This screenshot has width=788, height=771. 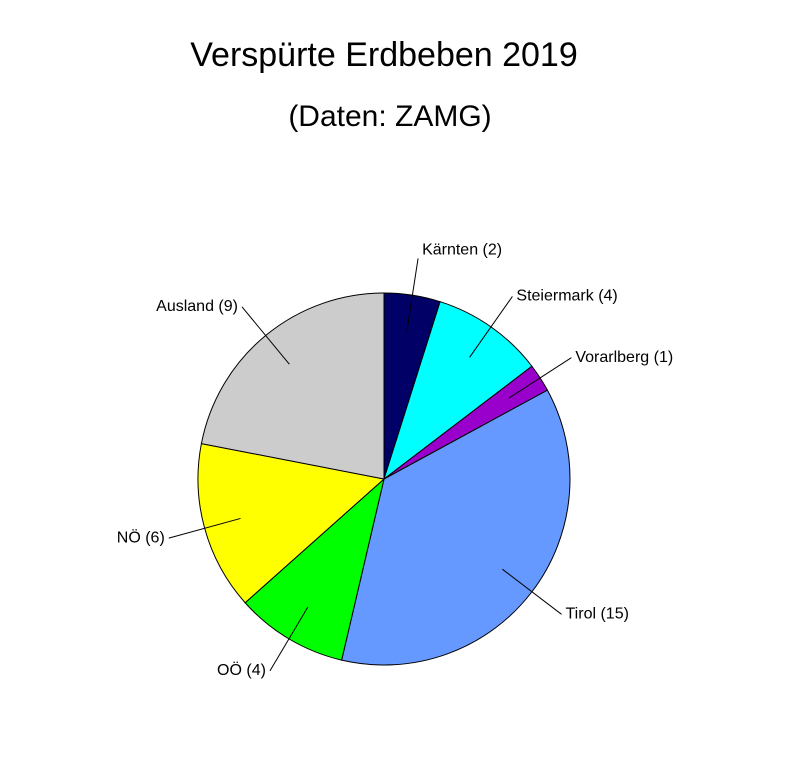 What do you see at coordinates (390, 116) in the screenshot?
I see `chart-subtitle: (Daten: ZAMG)` at bounding box center [390, 116].